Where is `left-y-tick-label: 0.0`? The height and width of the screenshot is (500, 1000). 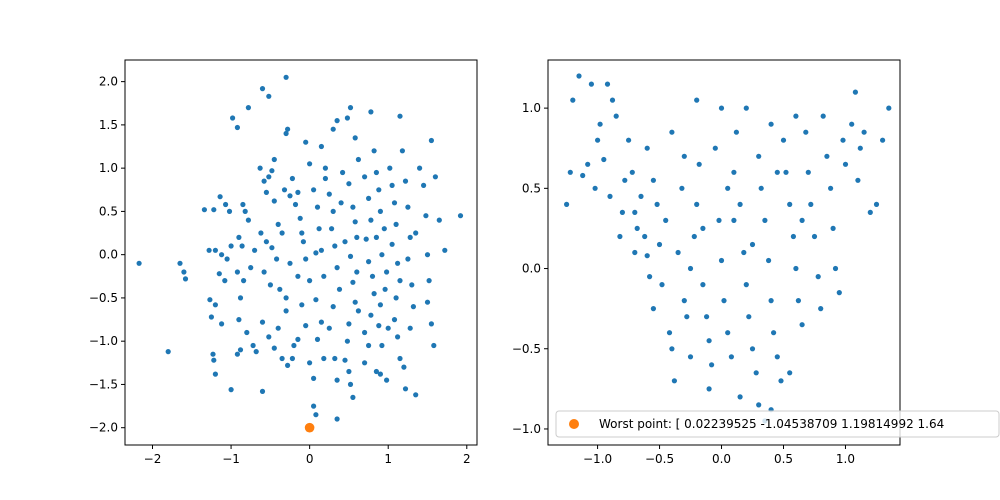 left-y-tick-label: 0.0 is located at coordinates (108, 255).